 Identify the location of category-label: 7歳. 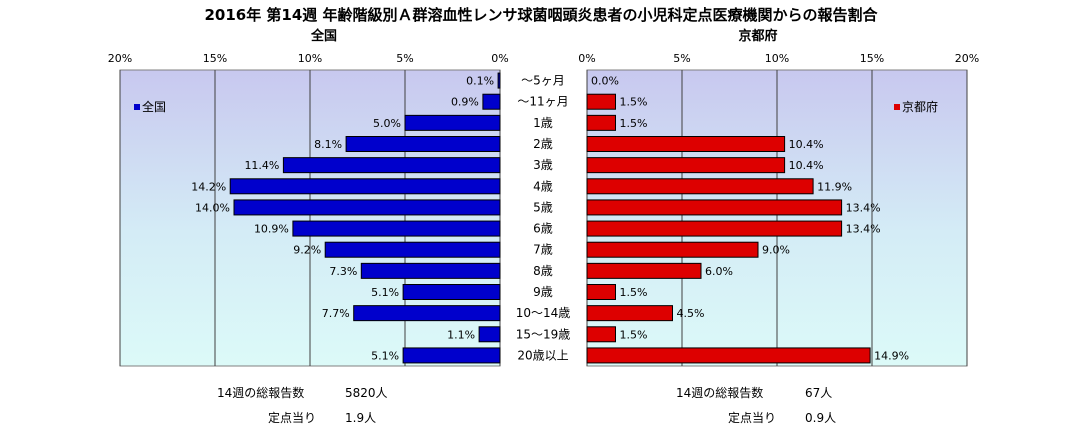
(543, 250).